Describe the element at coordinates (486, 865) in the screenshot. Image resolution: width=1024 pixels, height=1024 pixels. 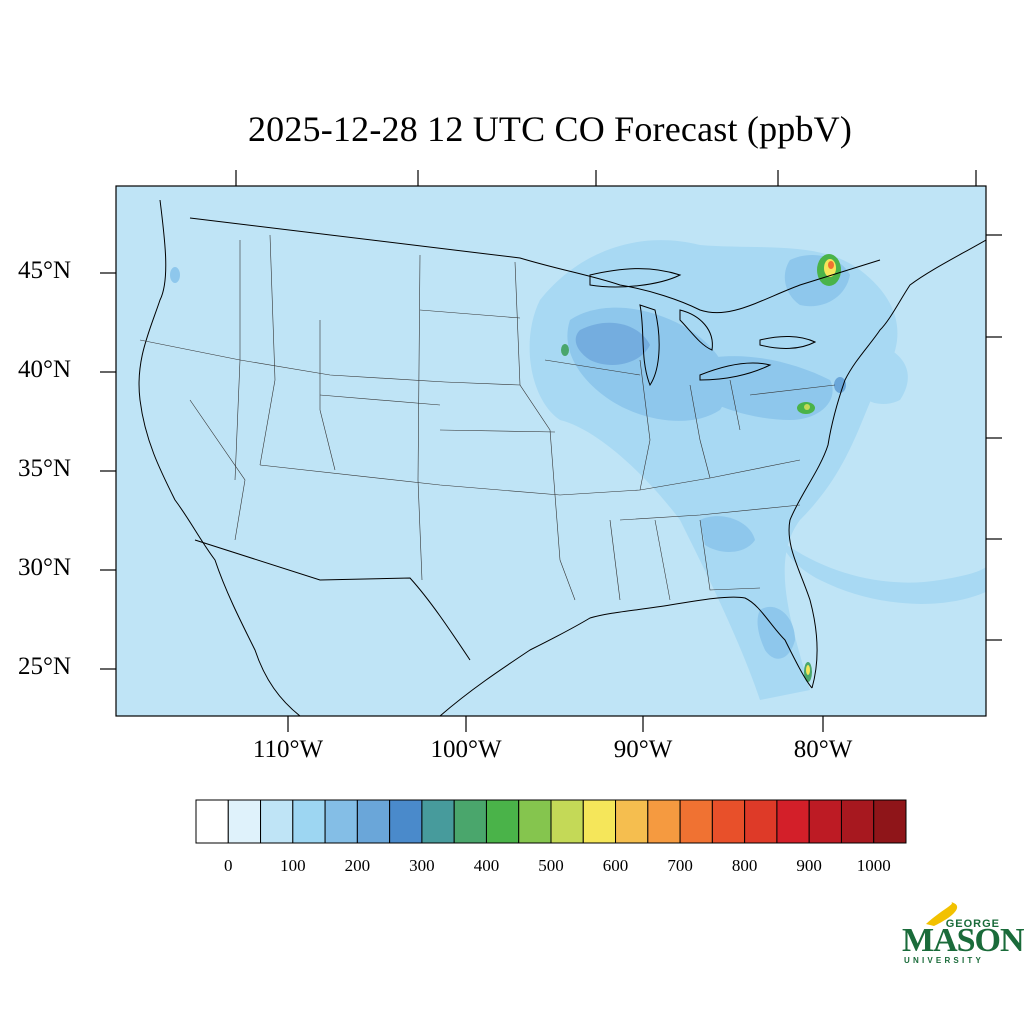
I see `colorbar-tick-label: 400` at that location.